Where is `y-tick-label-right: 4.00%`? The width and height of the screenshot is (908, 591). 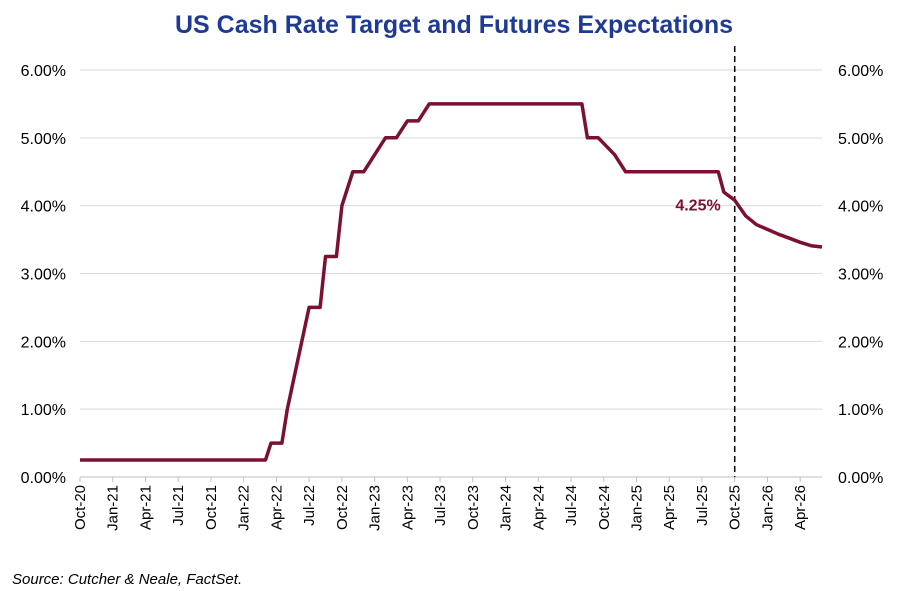
y-tick-label-right: 4.00% is located at coordinates (860, 207).